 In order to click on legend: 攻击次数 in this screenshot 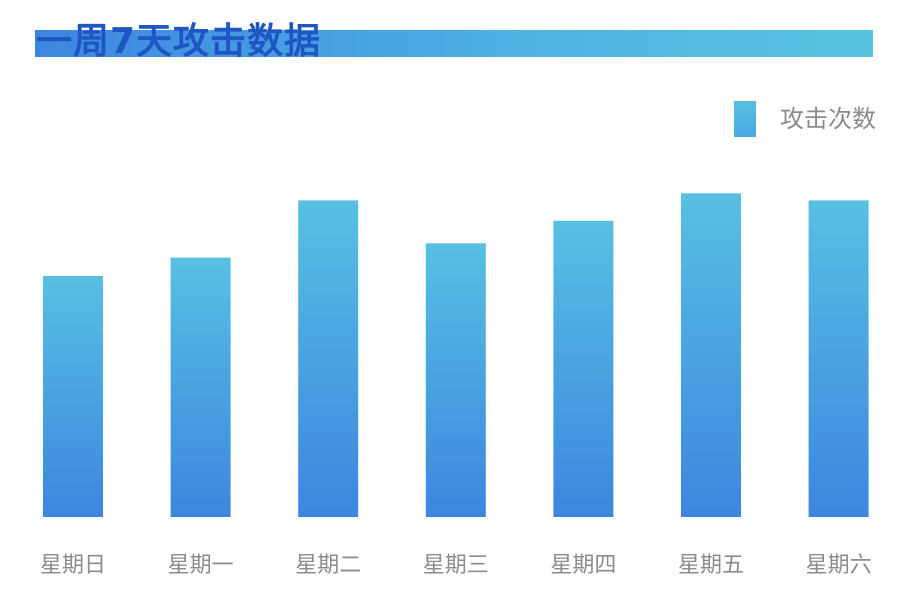, I will do `click(805, 119)`.